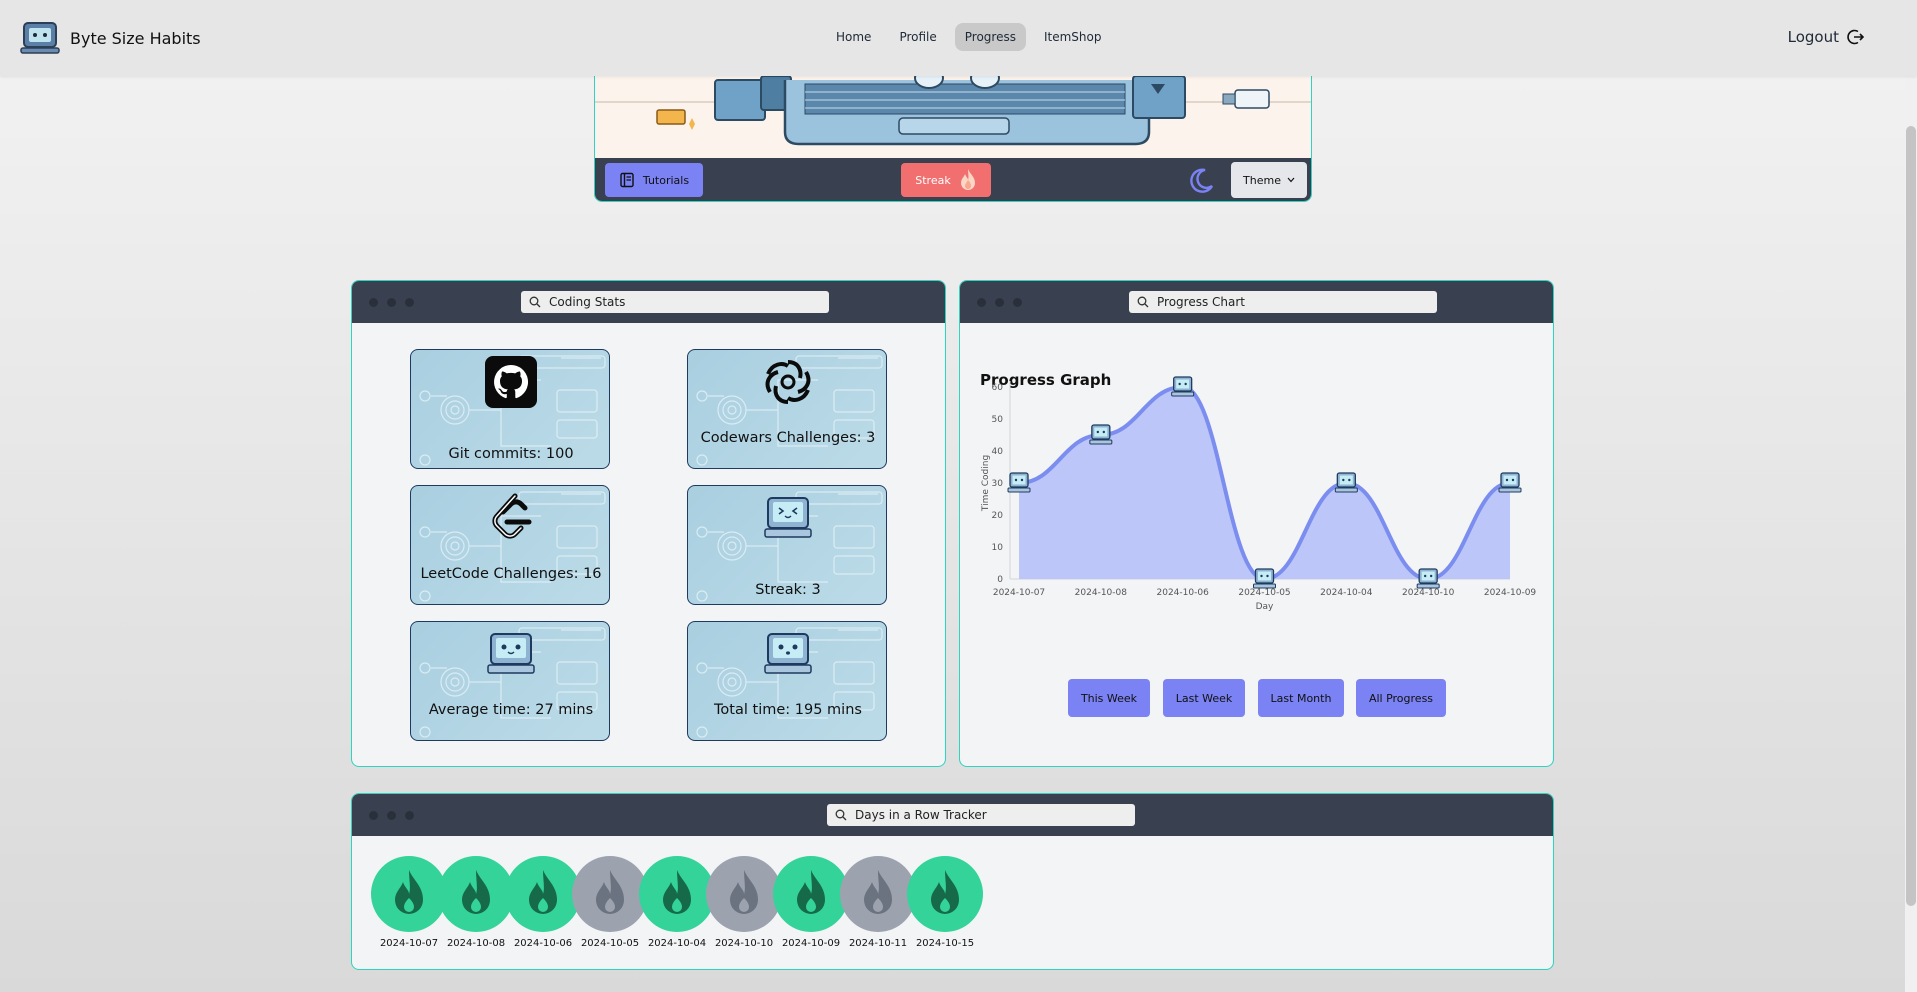 The width and height of the screenshot is (1917, 992). I want to click on tutorials-button: Tutorials, so click(654, 180).